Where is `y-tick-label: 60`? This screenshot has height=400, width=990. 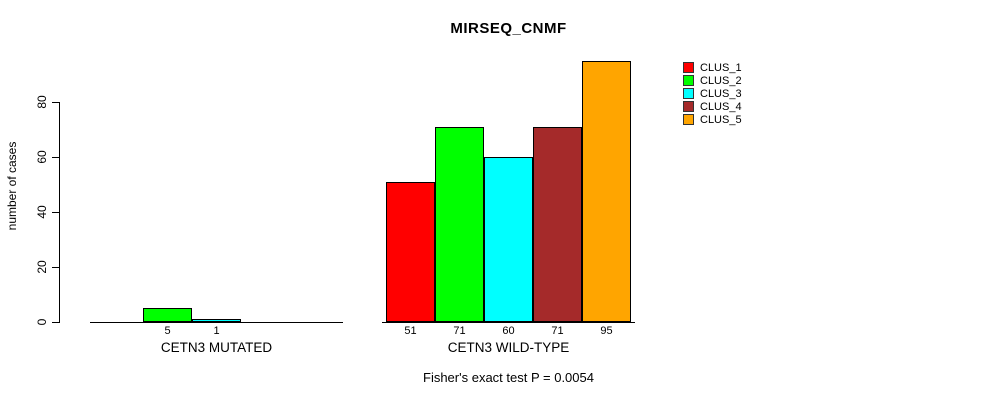 y-tick-label: 60 is located at coordinates (42, 157).